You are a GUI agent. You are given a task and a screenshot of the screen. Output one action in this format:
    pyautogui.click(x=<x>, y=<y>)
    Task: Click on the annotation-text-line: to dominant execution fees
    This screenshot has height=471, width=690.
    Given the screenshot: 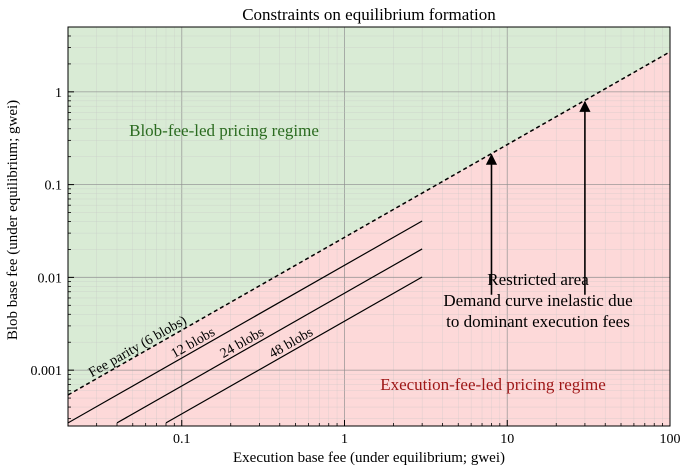 What is the action you would take?
    pyautogui.click(x=538, y=321)
    